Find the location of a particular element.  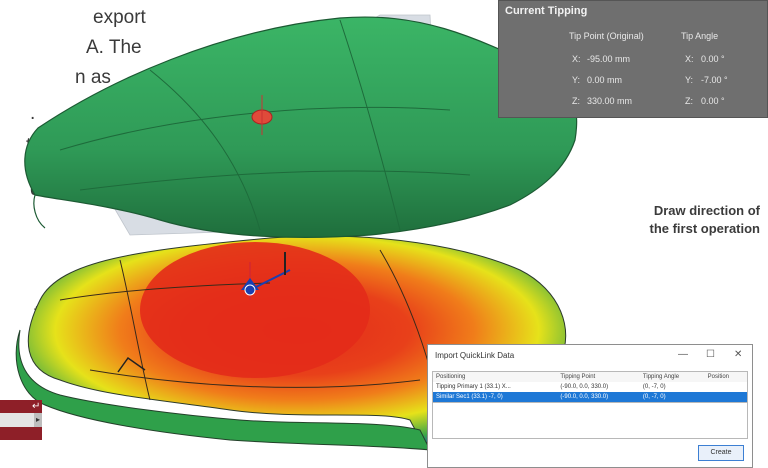

close-button: ✕ is located at coordinates (738, 354).